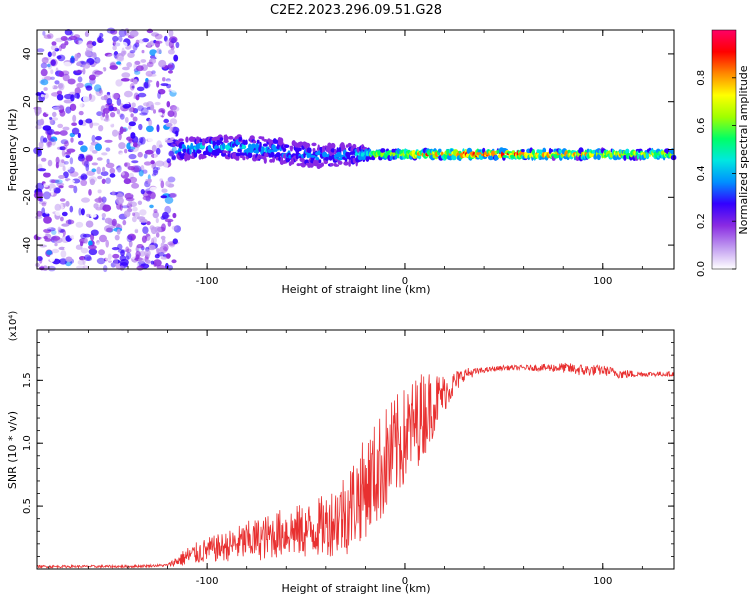 The image size is (750, 600). What do you see at coordinates (12, 150) in the screenshot?
I see `spectrogram-y-axis-label: Frequency (Hz)` at bounding box center [12, 150].